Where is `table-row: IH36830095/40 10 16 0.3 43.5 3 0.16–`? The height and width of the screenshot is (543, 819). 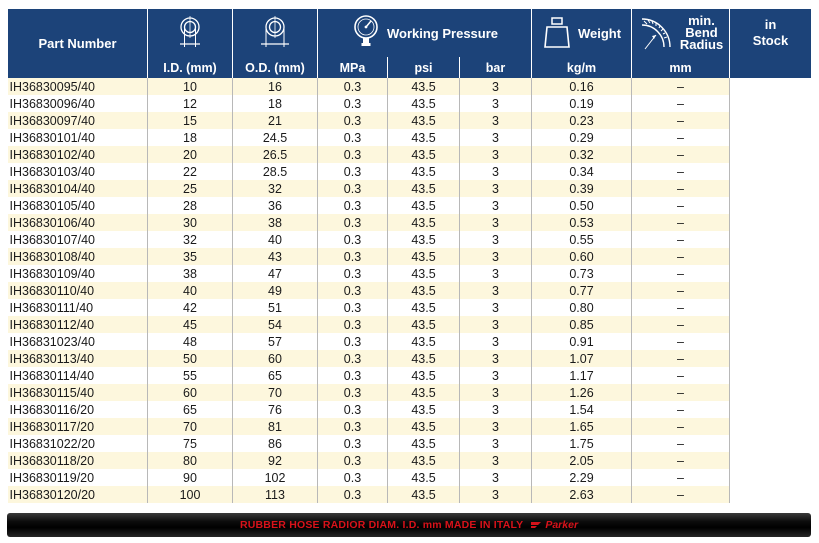
table-row: IH36830095/40 10 16 0.3 43.5 3 0.16– is located at coordinates (409, 86).